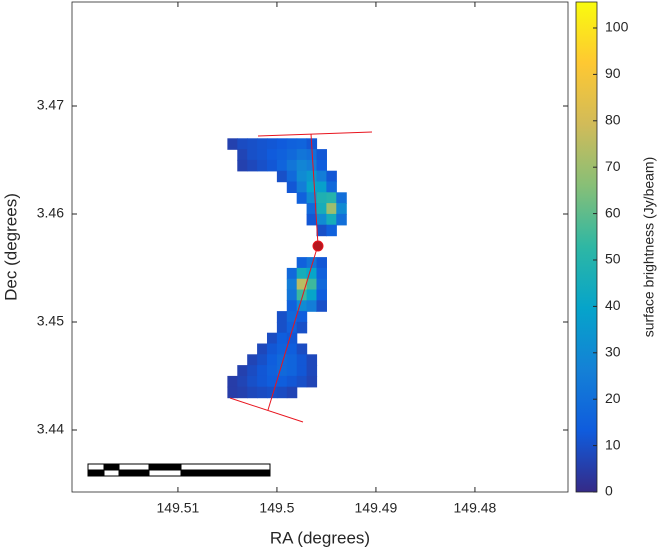  Describe the element at coordinates (613, 305) in the screenshot. I see `colorbar-tick-label: 40` at that location.